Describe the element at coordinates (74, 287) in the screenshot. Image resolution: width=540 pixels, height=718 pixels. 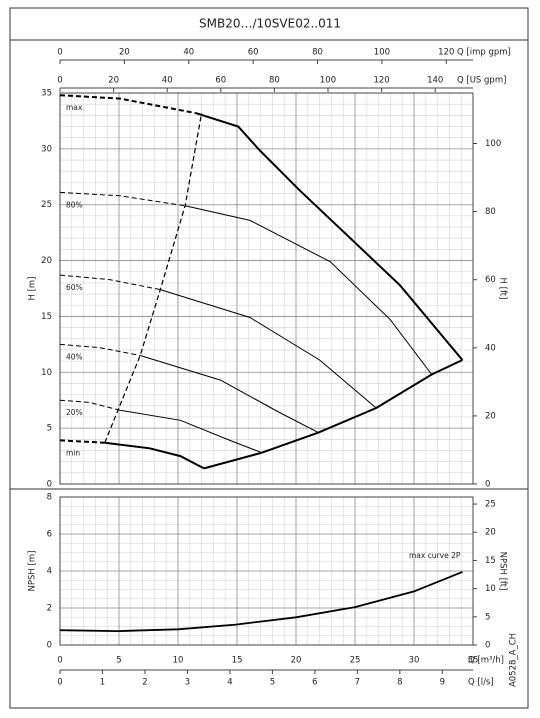
I see `curve-label: 60%` at that location.